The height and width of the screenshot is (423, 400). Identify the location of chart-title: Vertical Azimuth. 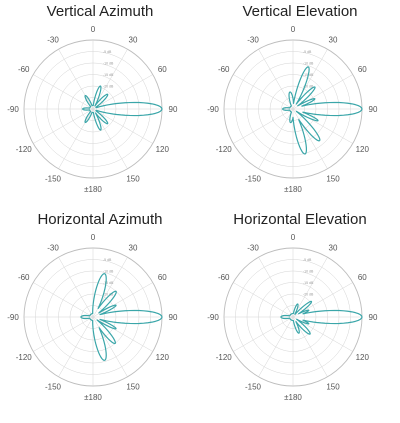
(100, 11).